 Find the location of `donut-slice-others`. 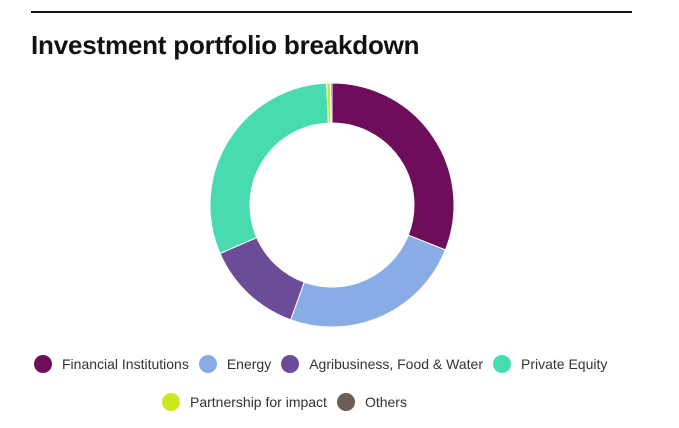

donut-slice-others is located at coordinates (331, 103).